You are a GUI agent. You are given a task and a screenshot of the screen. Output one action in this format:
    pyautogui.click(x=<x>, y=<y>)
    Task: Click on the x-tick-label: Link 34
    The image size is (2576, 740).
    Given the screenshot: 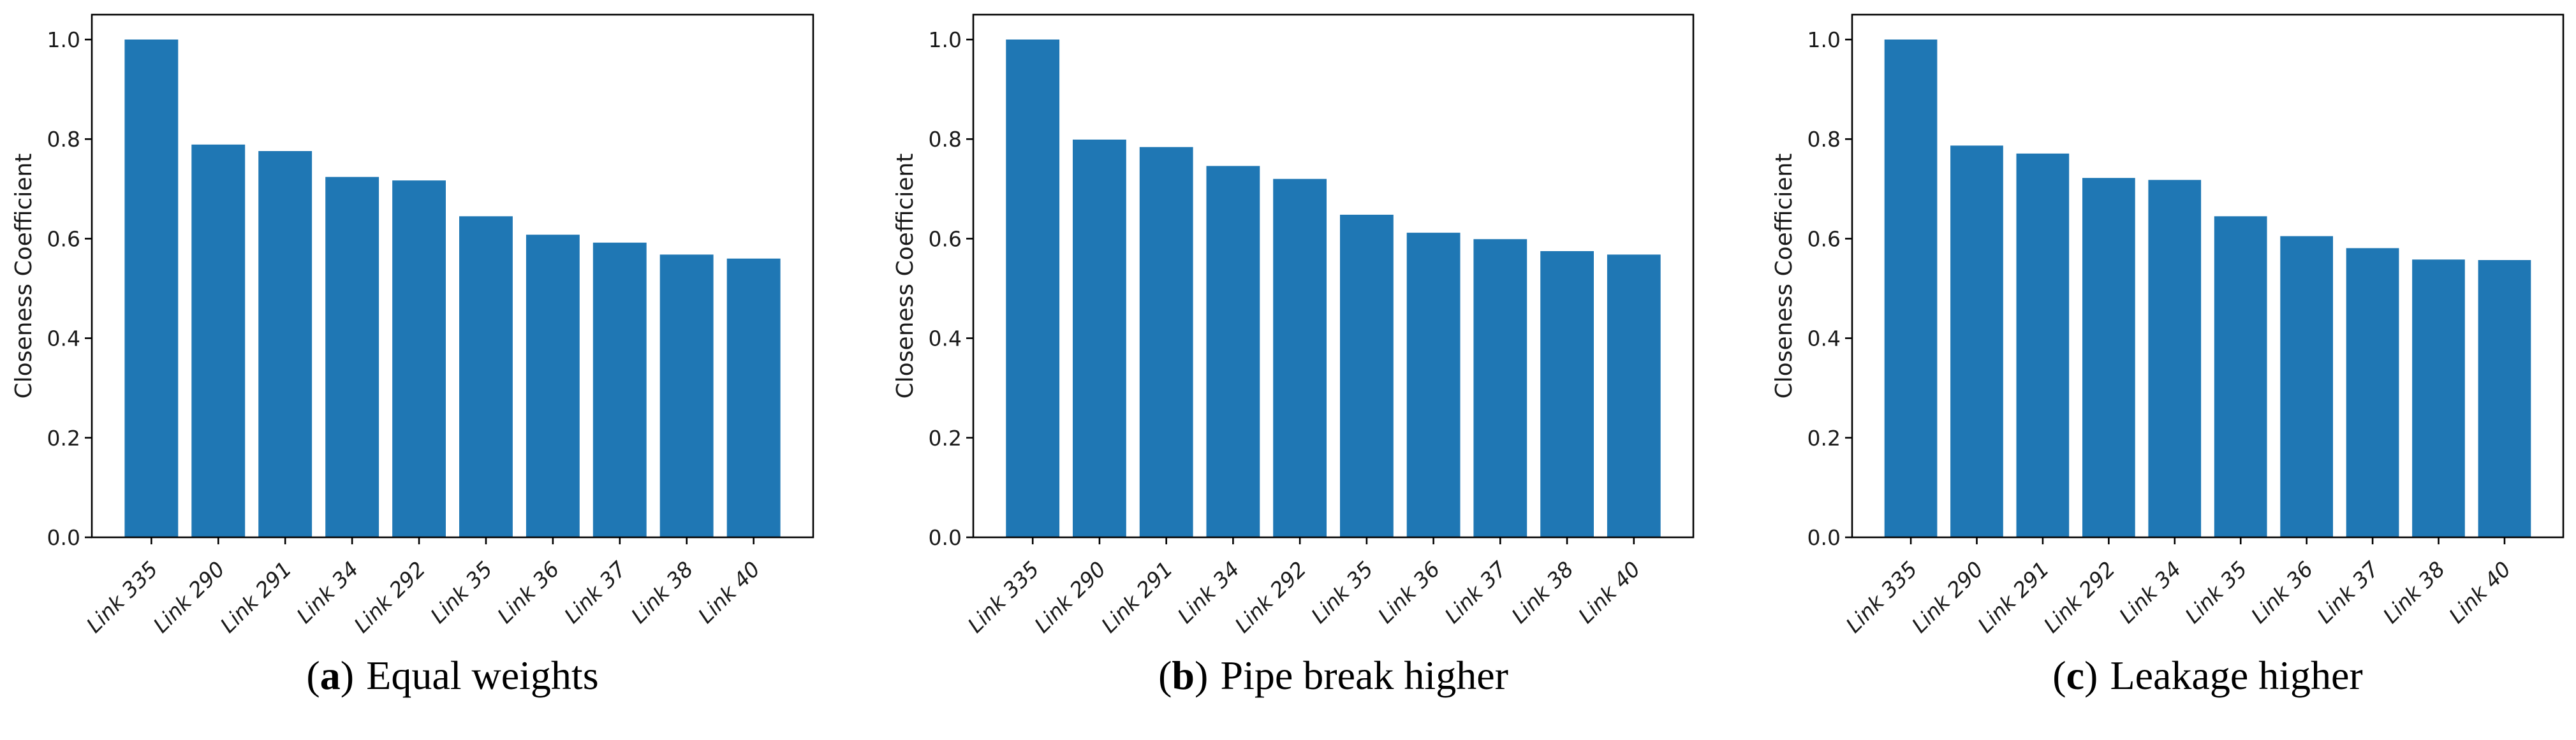 What is the action you would take?
    pyautogui.click(x=2150, y=592)
    